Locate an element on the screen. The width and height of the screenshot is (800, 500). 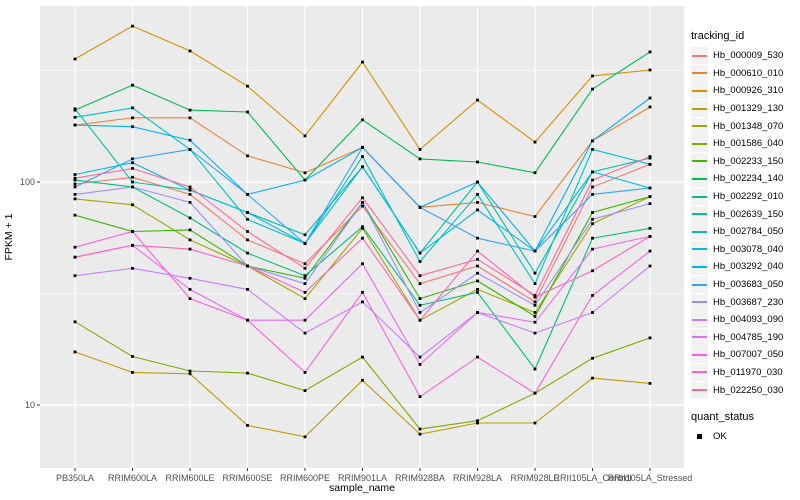
legend-item-Hb_000926_310: Hb_000926_310 is located at coordinates (745, 91).